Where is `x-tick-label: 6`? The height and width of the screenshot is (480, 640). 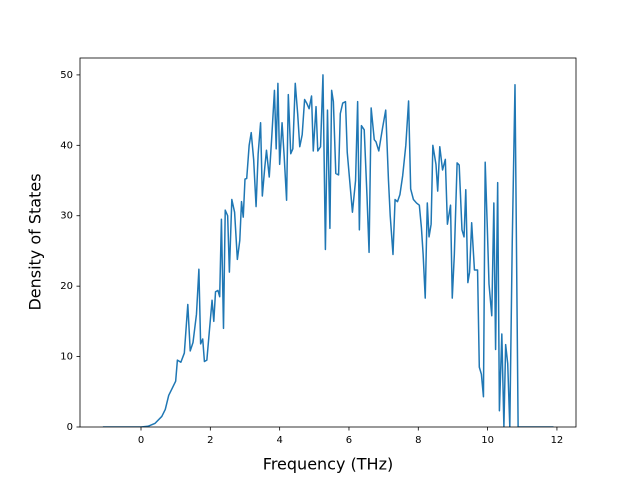
x-tick-label: 6 is located at coordinates (349, 440).